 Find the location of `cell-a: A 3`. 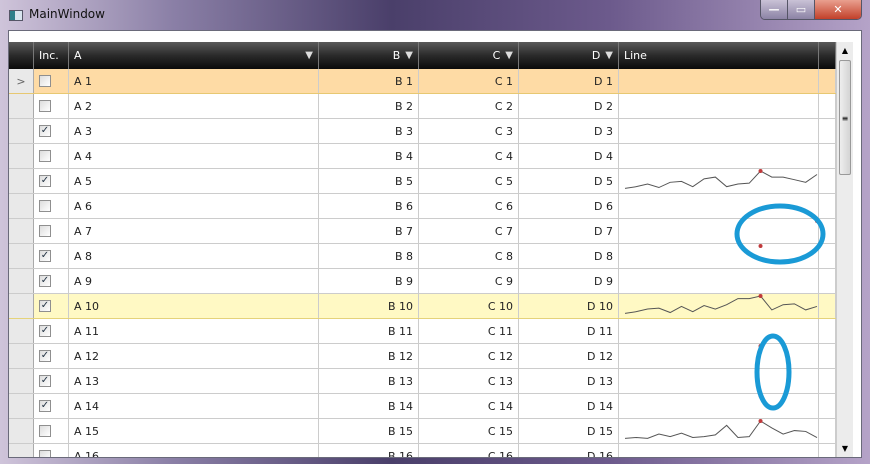

cell-a: A 3 is located at coordinates (194, 131).